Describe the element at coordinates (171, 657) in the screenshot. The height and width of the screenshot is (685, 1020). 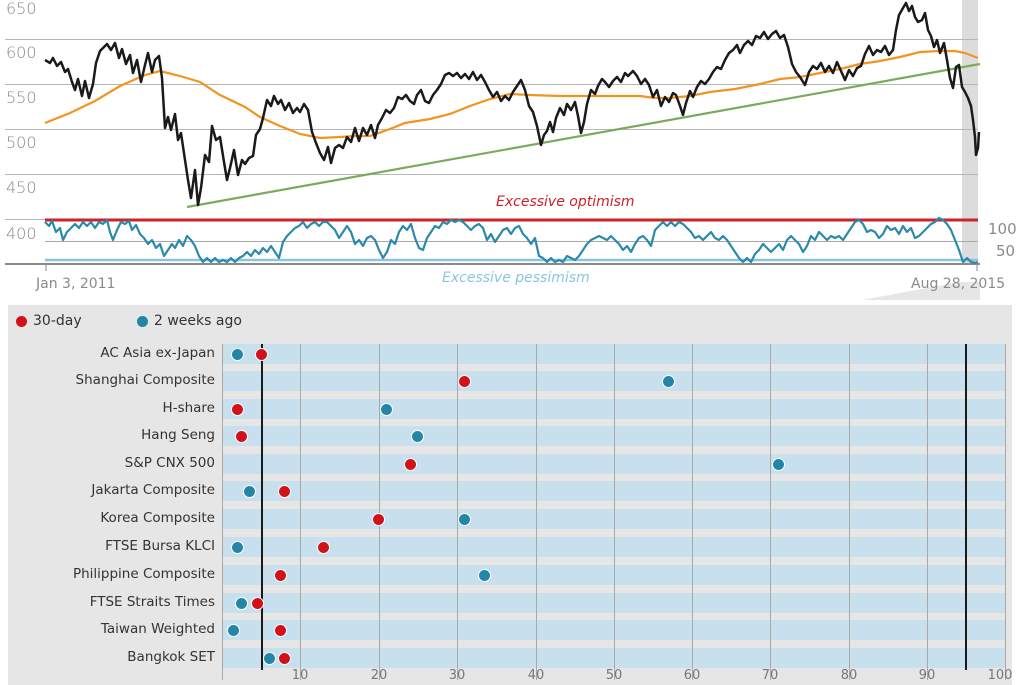
I see `row-label: Bangkok SET` at that location.